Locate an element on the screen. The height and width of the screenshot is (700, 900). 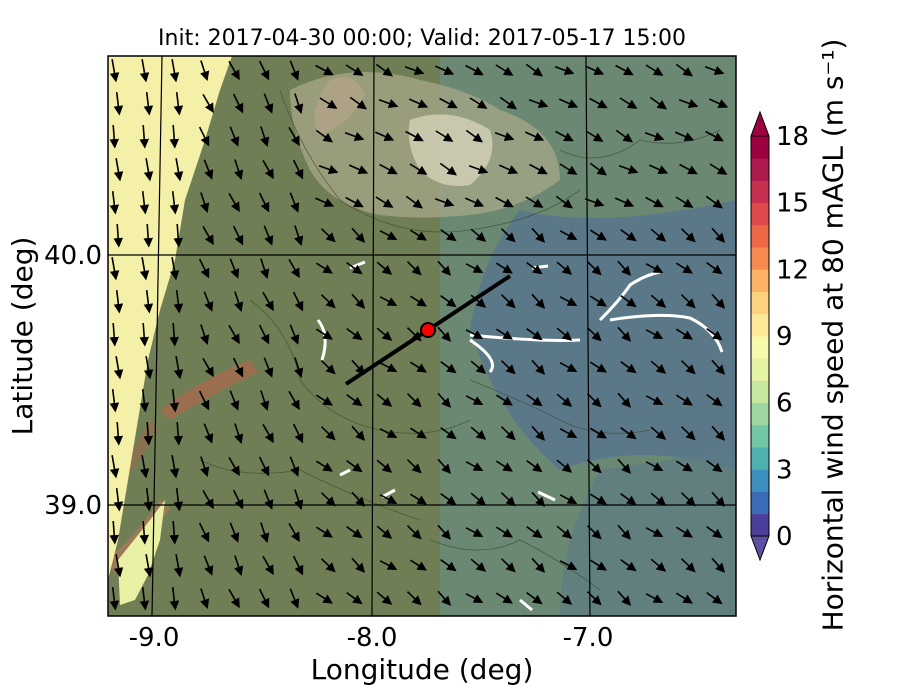
colorbar-max-extend is located at coordinates (760, 123).